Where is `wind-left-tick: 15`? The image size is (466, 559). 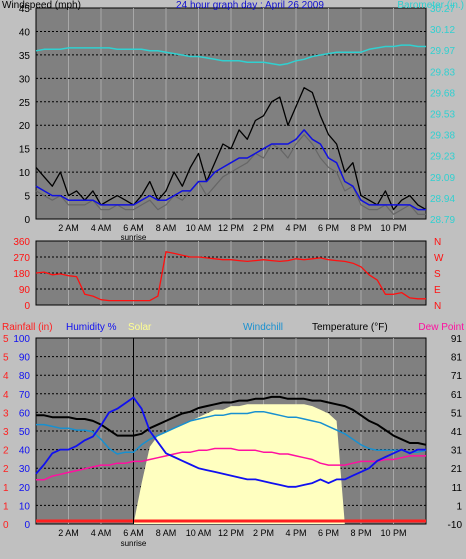 wind-left-tick: 15 is located at coordinates (25, 150).